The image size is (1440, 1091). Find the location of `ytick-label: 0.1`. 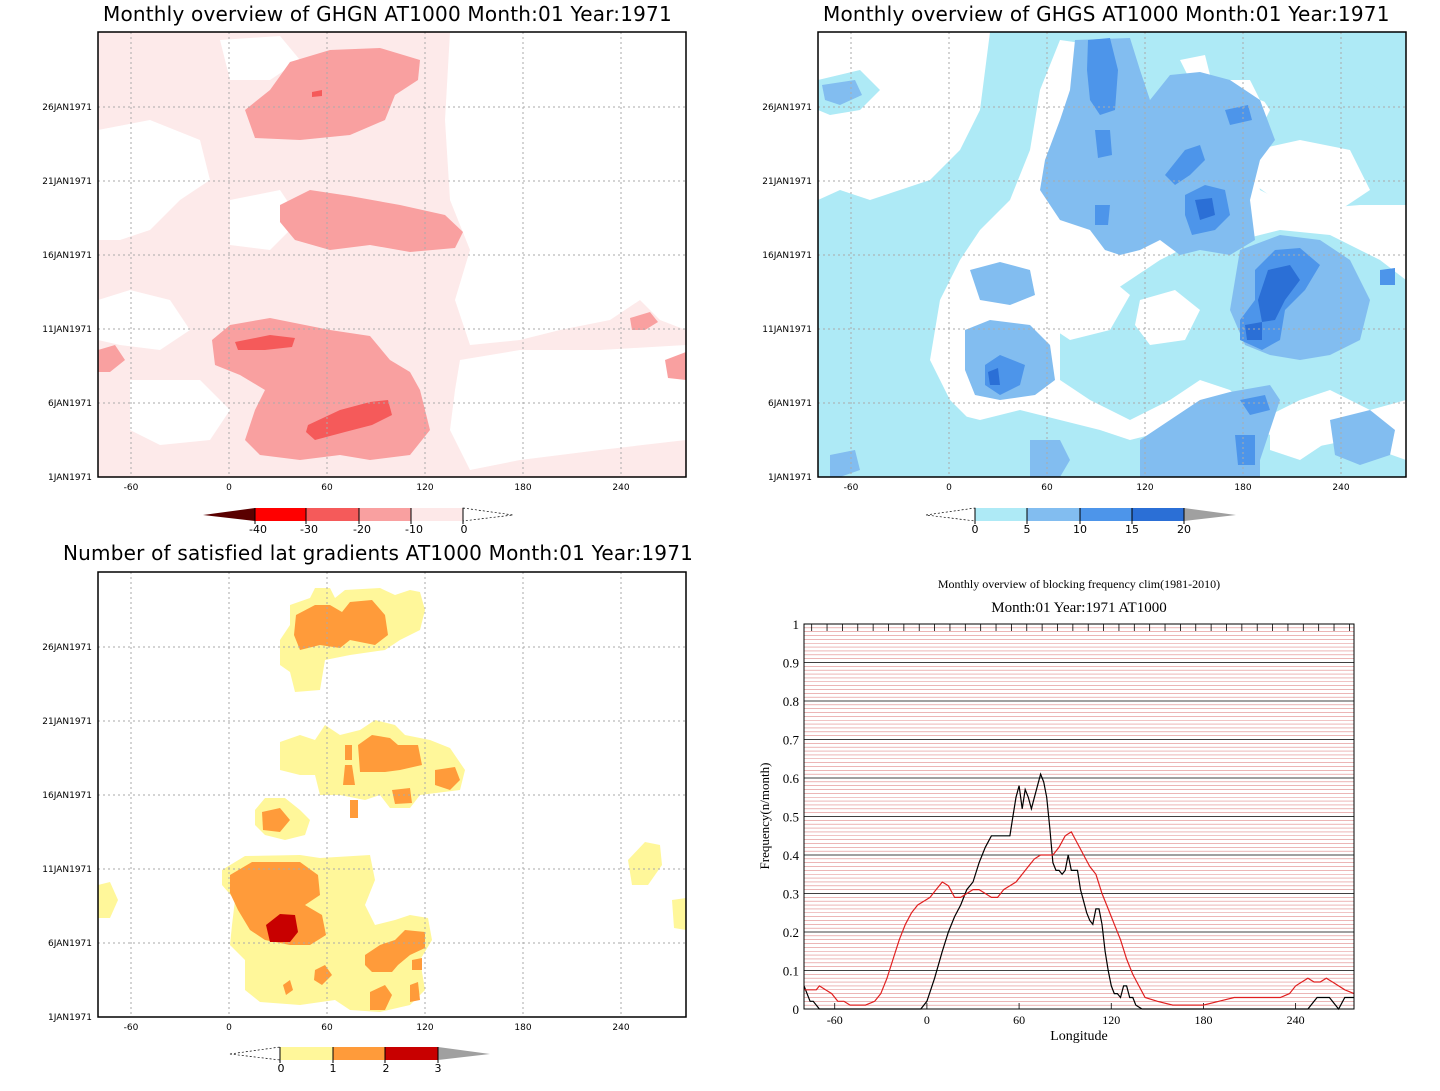

ytick-label: 0.1 is located at coordinates (791, 971).